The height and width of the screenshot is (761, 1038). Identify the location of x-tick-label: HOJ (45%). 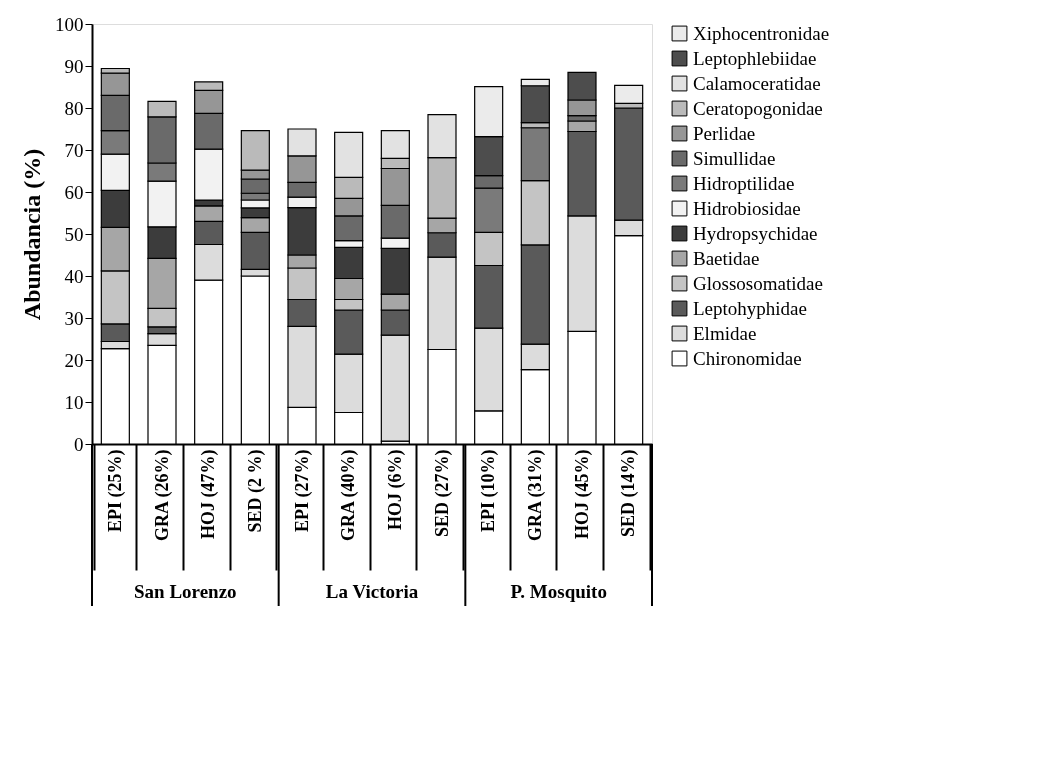
(582, 494).